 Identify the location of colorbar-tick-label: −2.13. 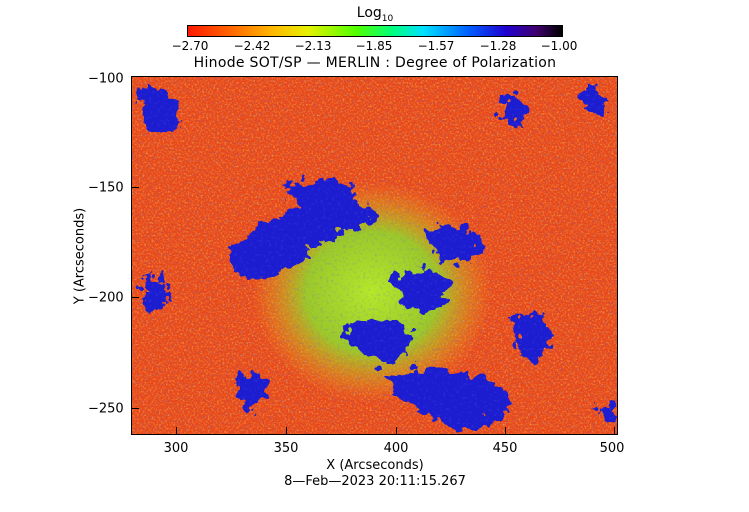
(313, 46).